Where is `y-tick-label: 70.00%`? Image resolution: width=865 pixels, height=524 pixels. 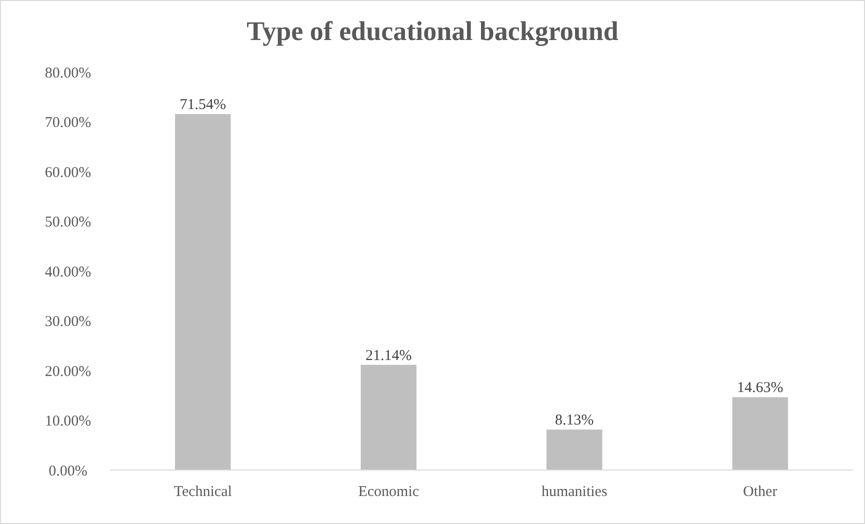
y-tick-label: 70.00% is located at coordinates (68, 123).